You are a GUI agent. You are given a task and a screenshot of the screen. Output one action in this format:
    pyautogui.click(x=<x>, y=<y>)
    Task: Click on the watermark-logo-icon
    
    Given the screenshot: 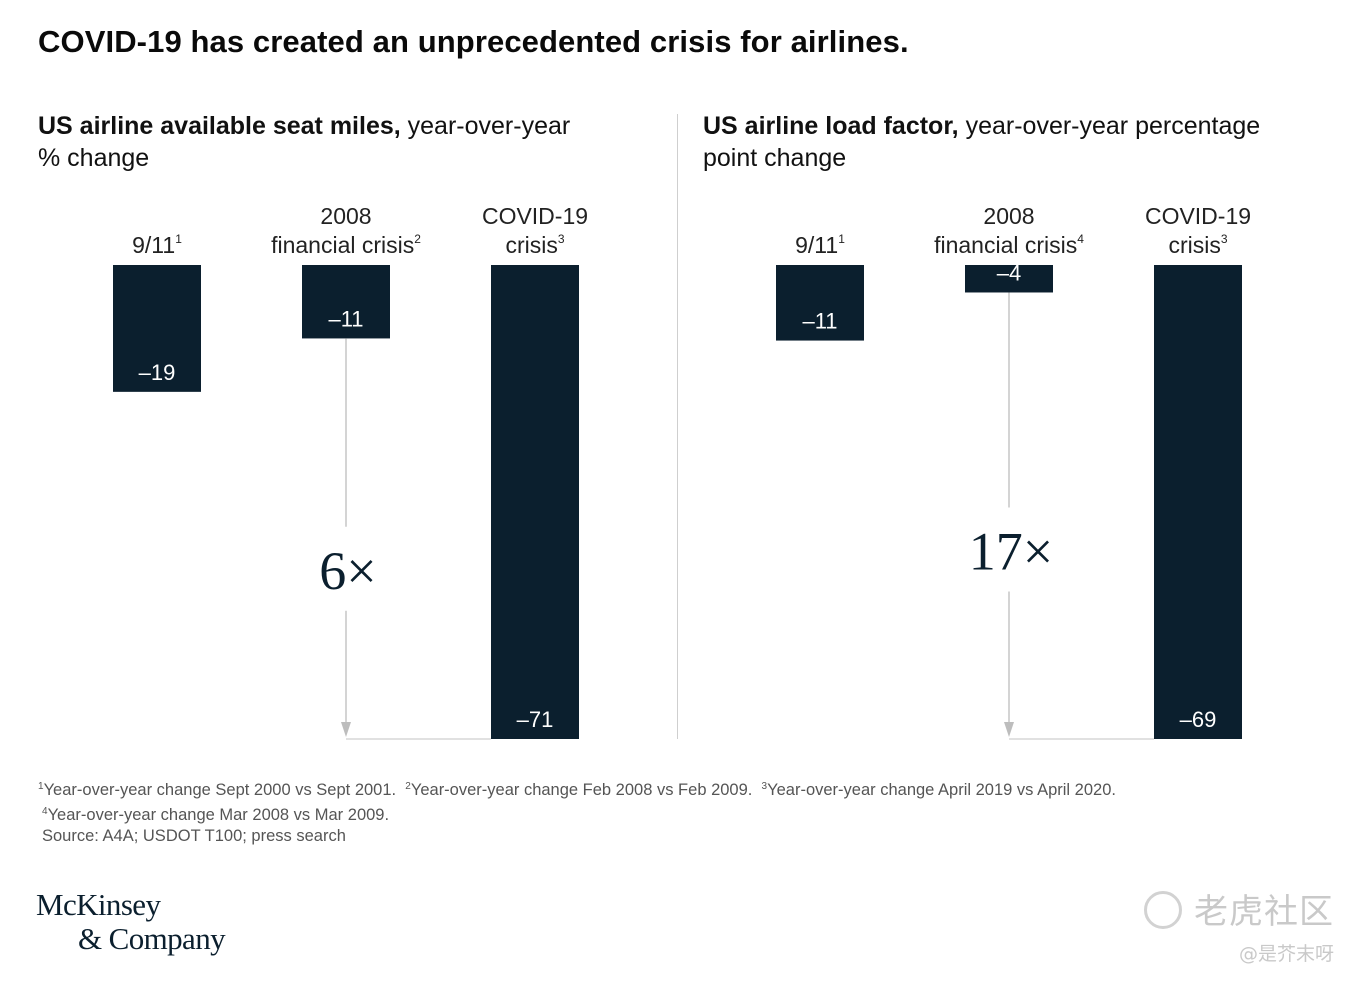 What is the action you would take?
    pyautogui.click(x=1163, y=910)
    